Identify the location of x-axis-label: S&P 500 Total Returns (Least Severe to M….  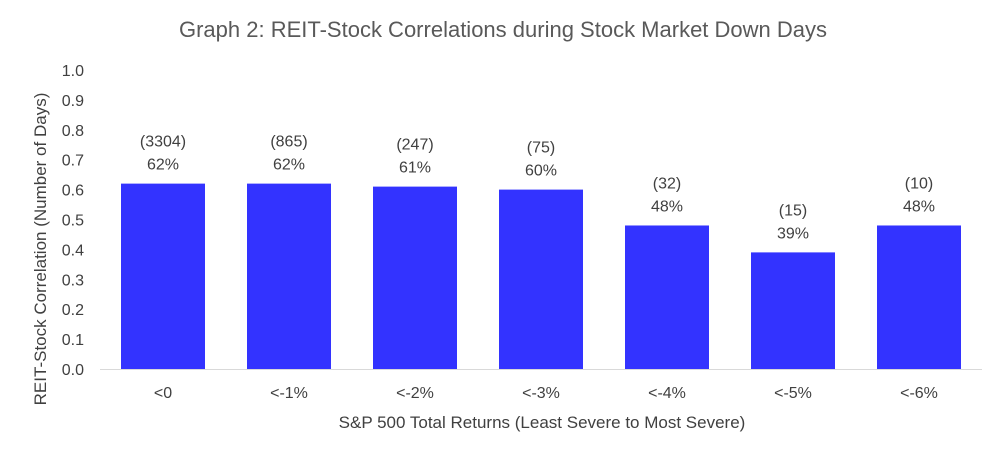
(542, 422).